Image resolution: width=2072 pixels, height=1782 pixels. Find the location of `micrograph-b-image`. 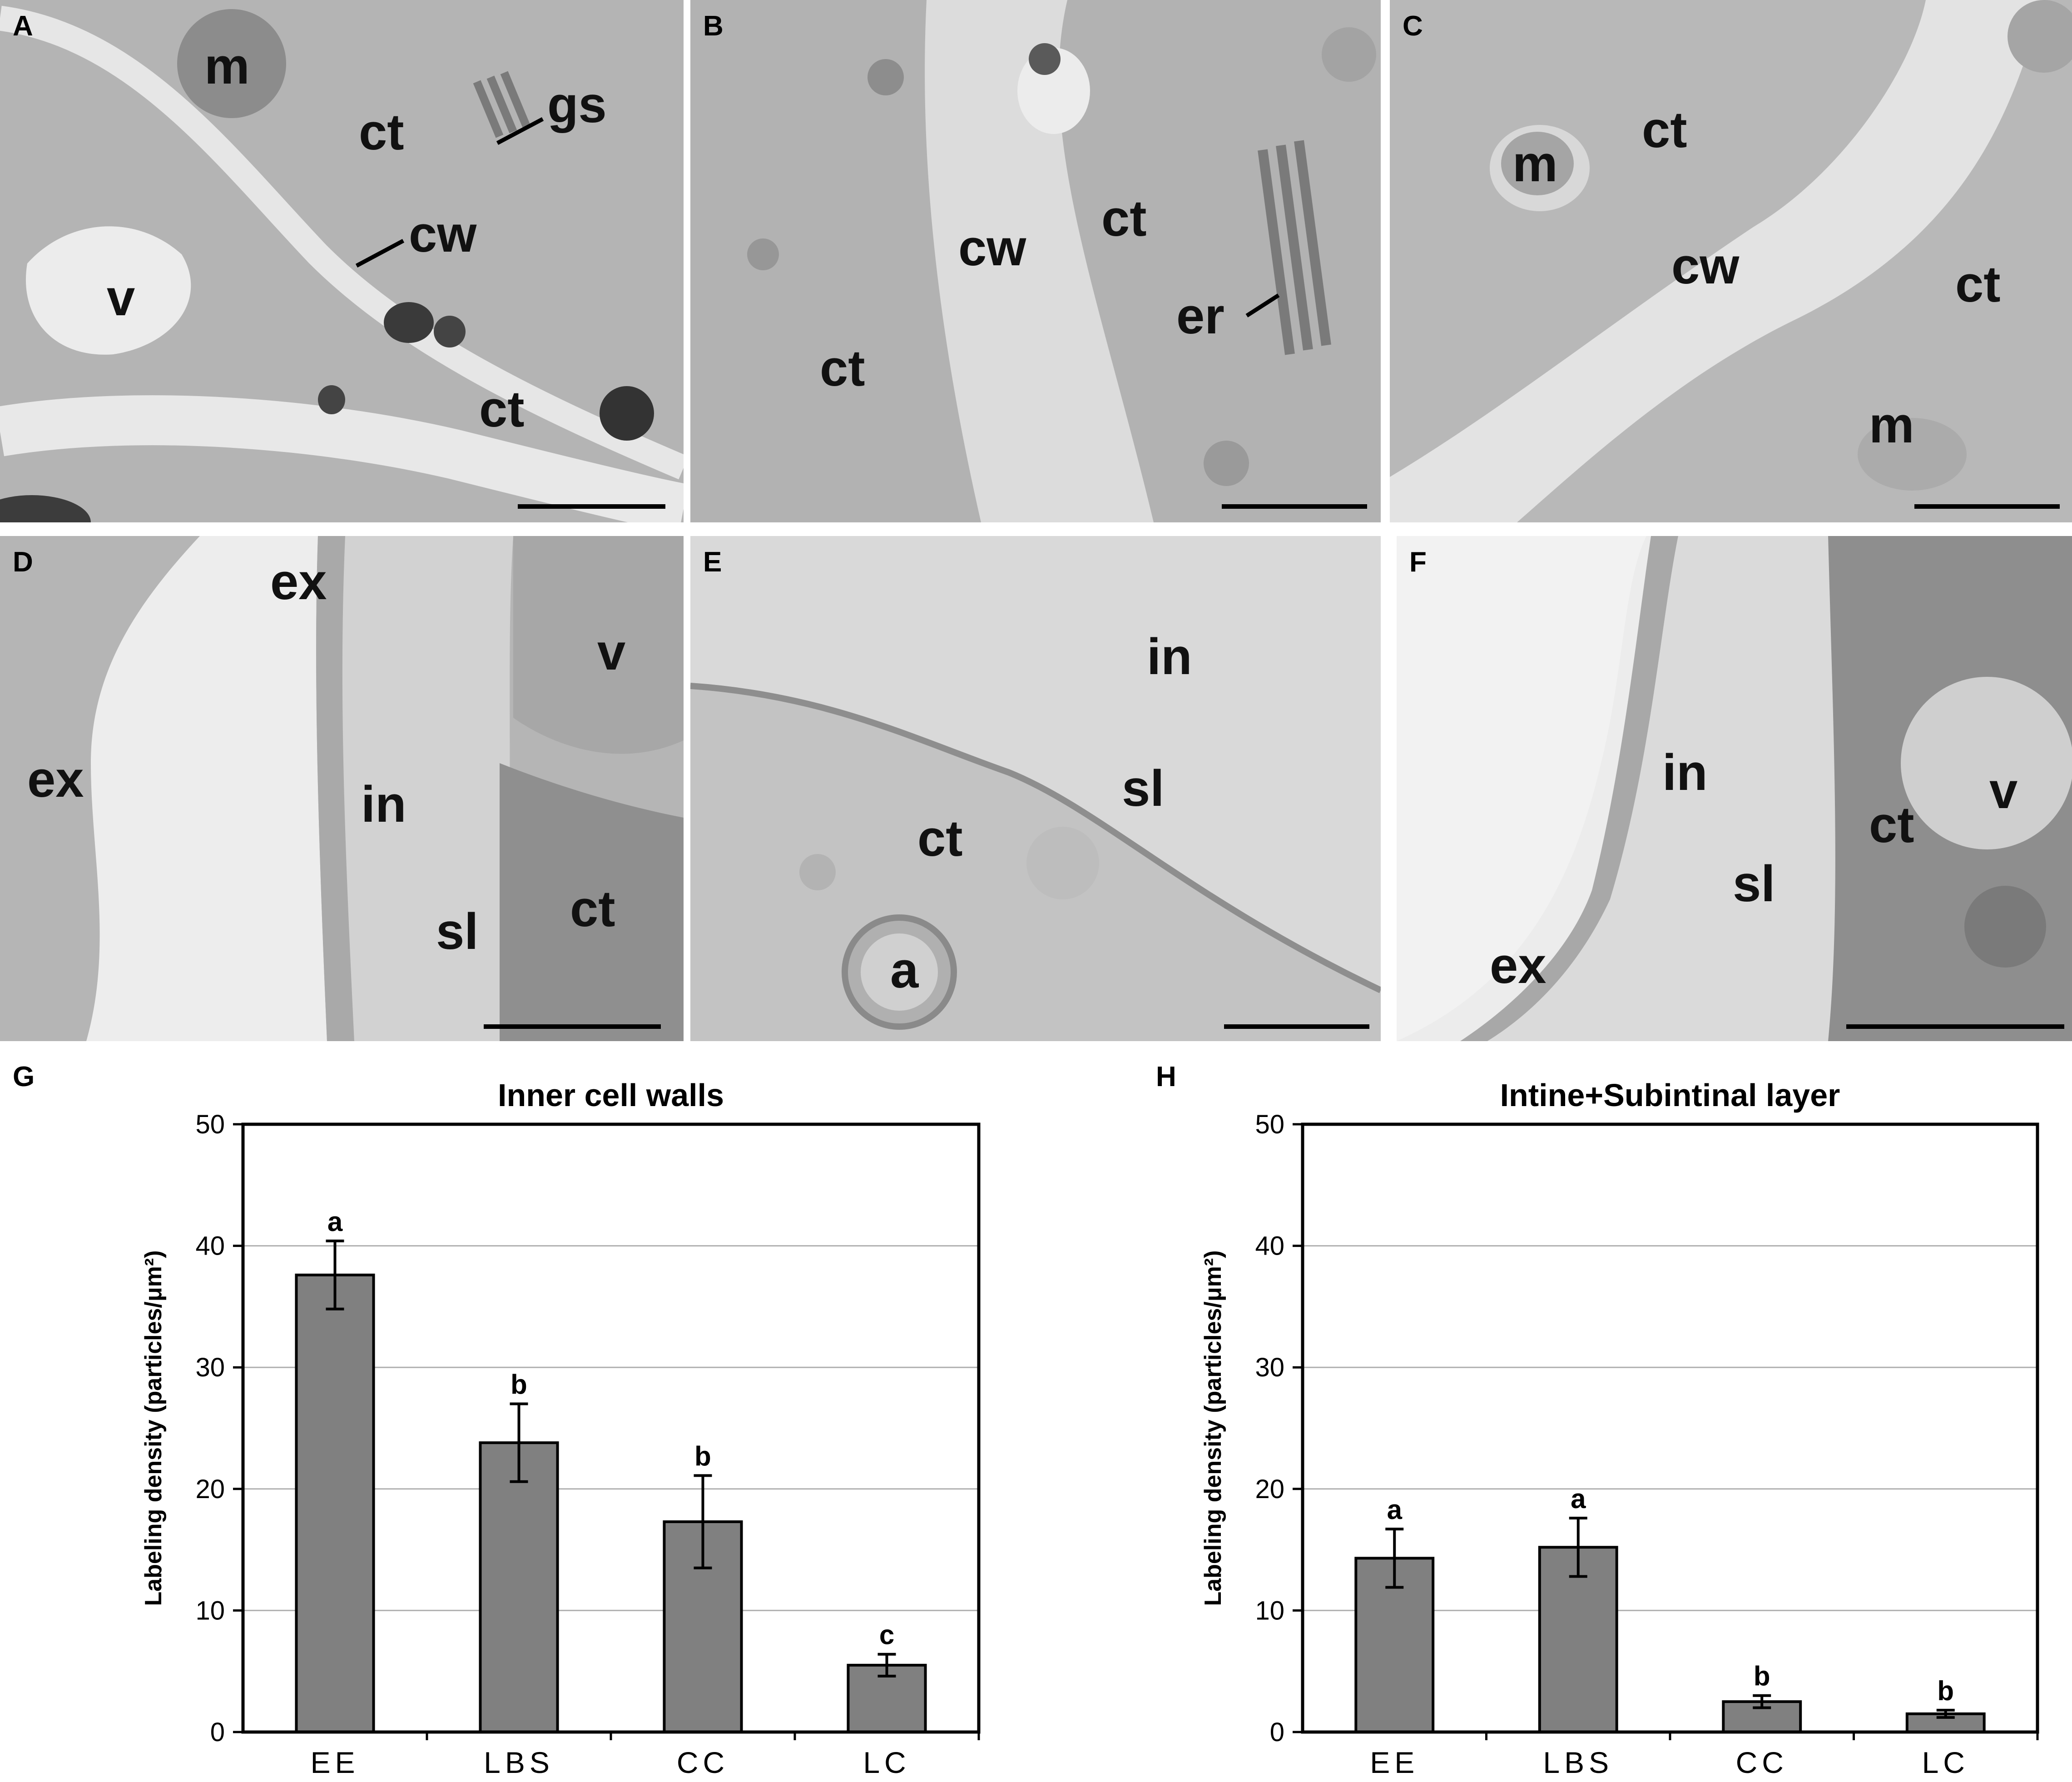

micrograph-b-image is located at coordinates (1035, 261).